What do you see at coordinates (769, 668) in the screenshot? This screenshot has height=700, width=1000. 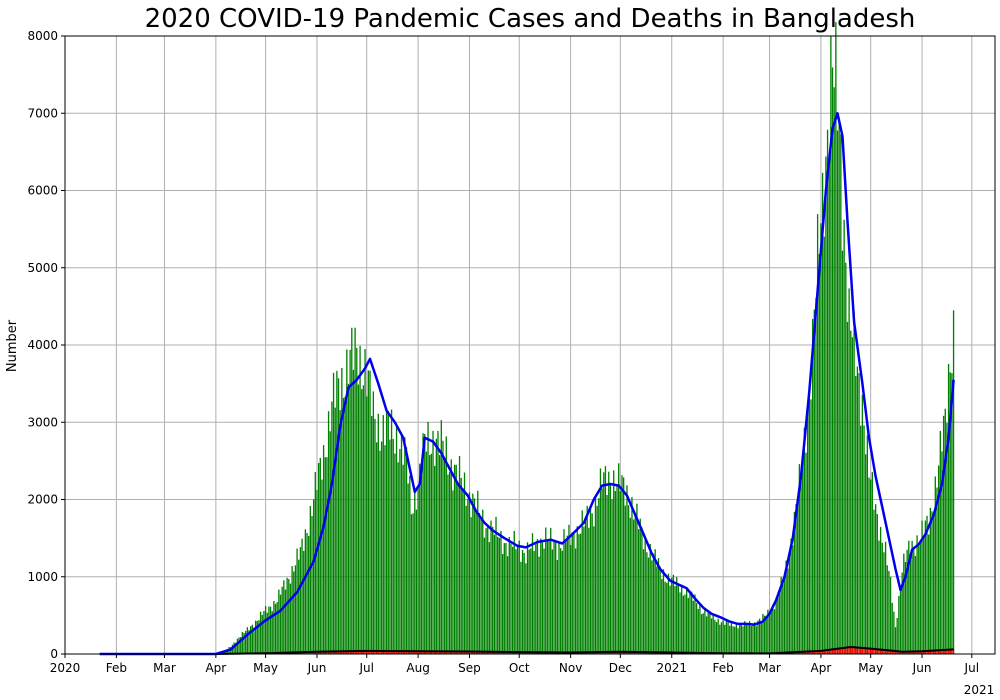 I see `x-tick-label: Mar` at bounding box center [769, 668].